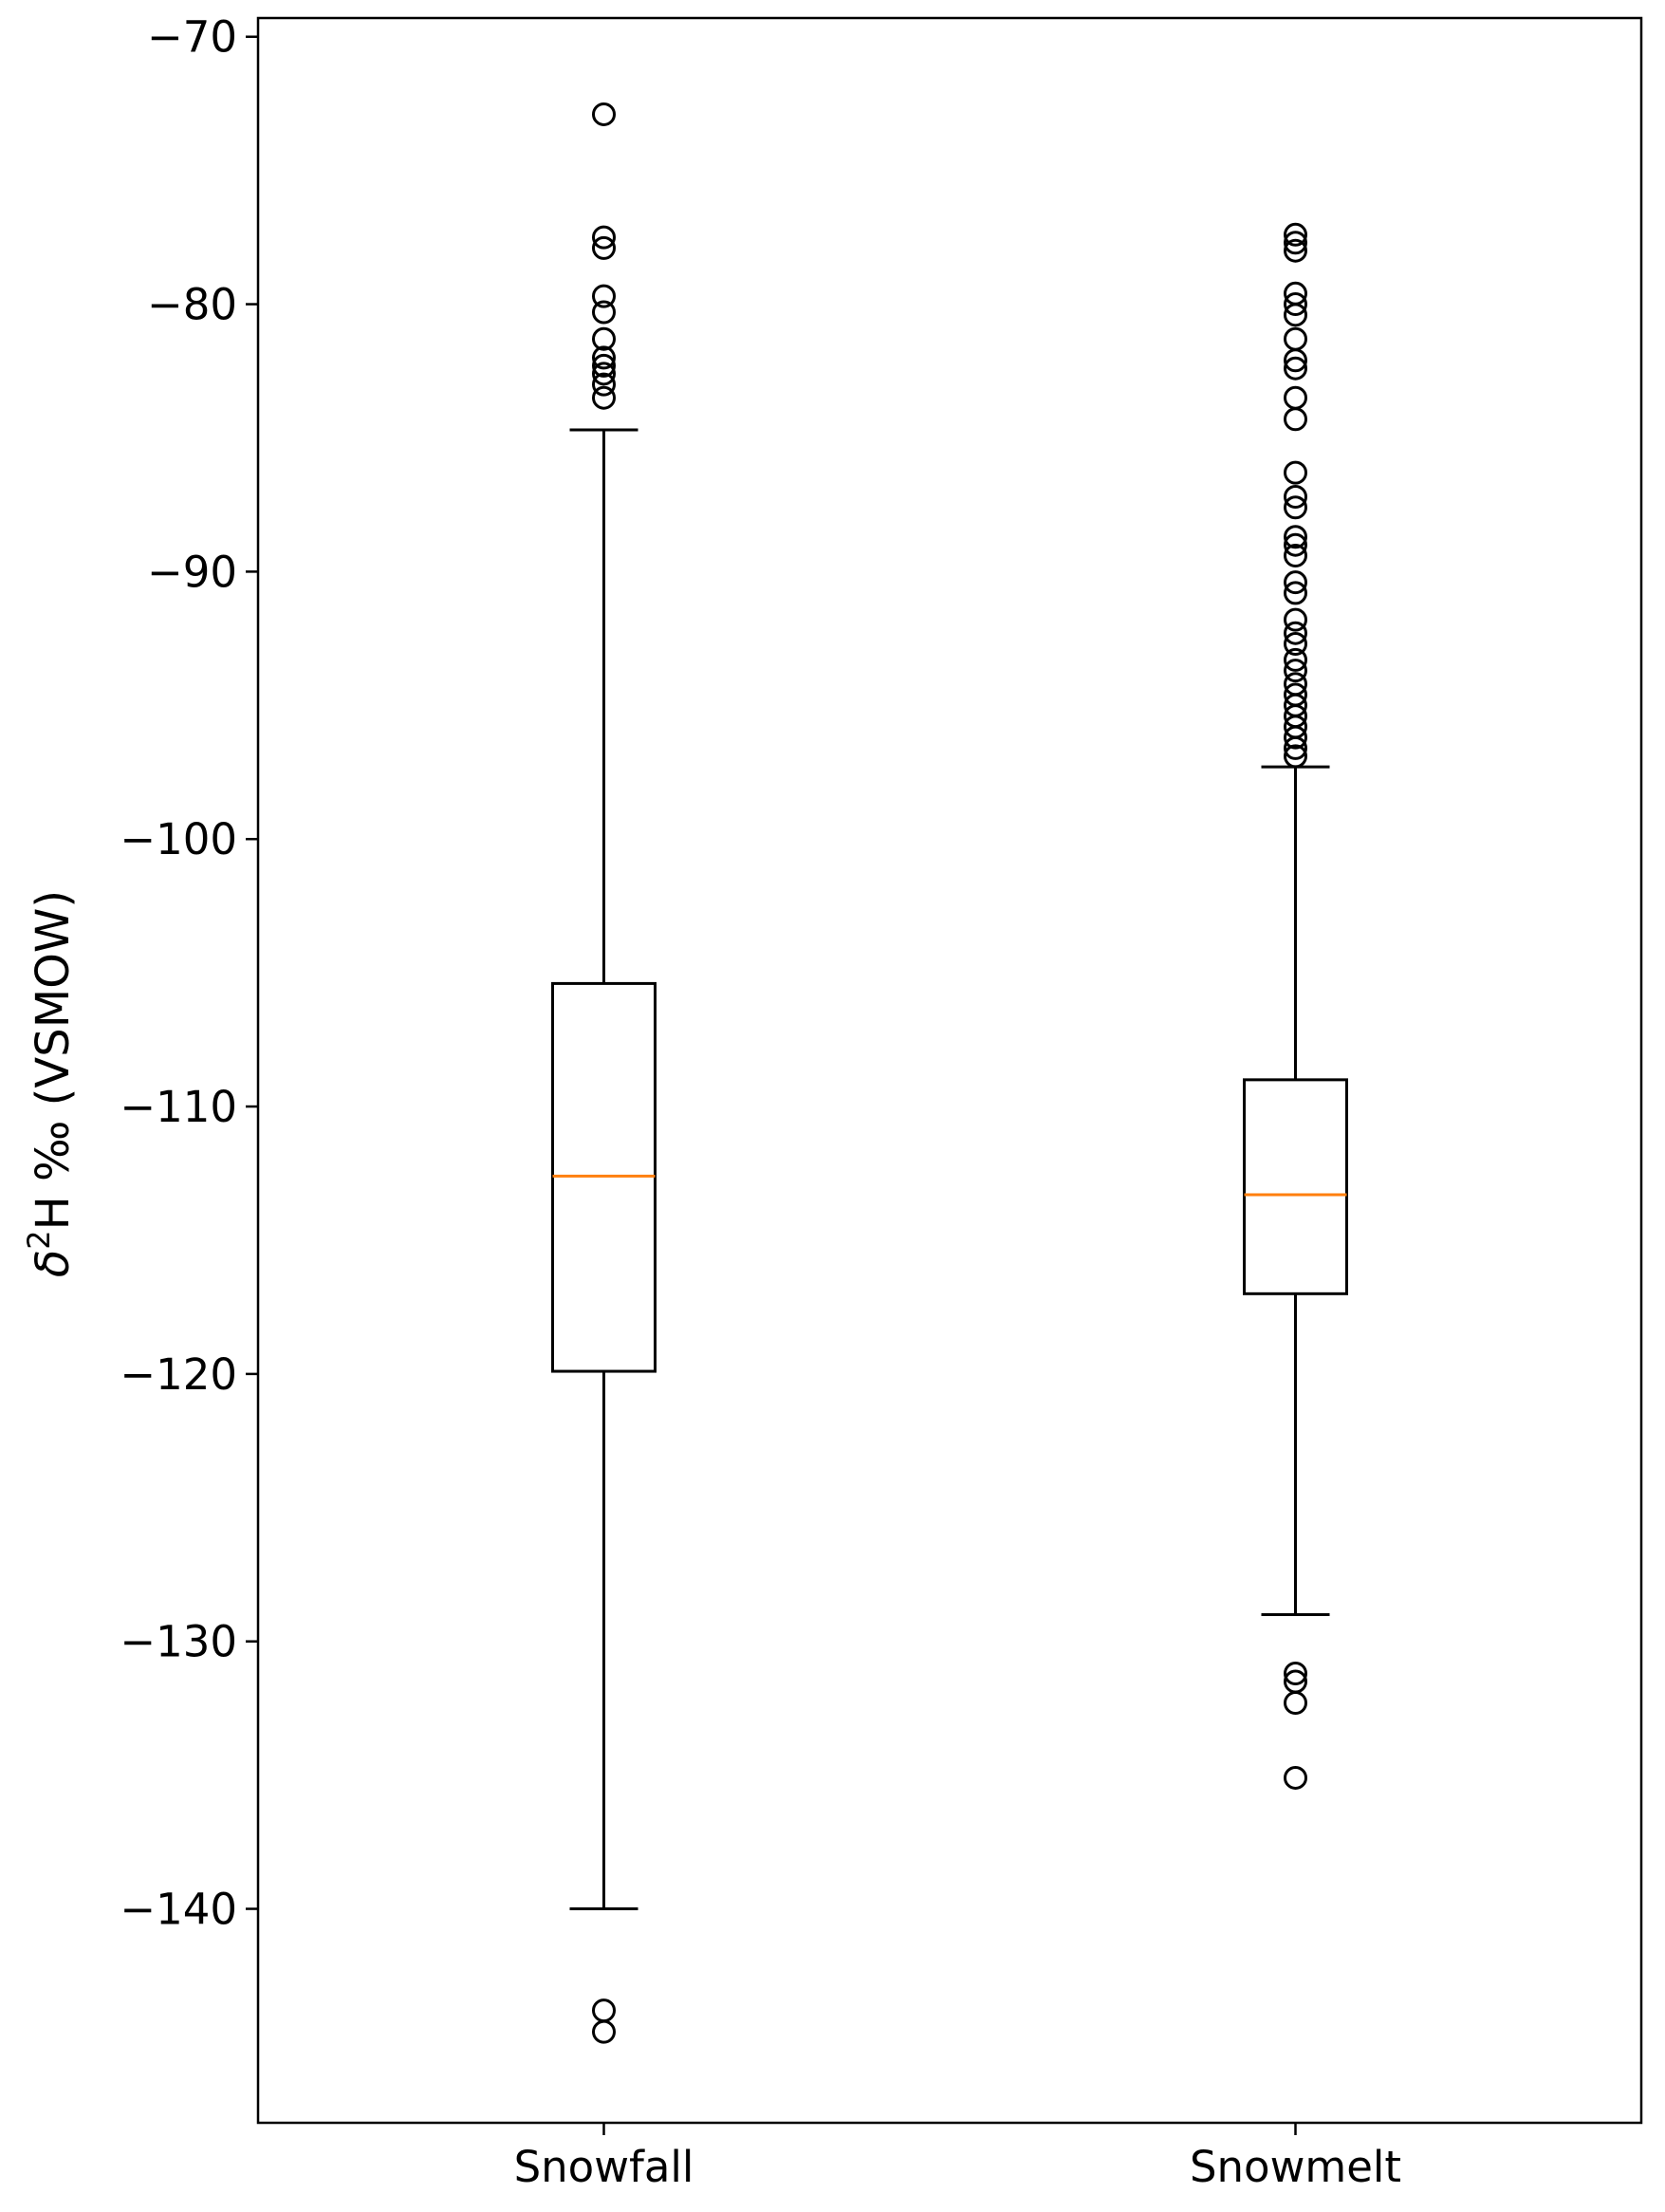 This screenshot has width=1665, height=2212. What do you see at coordinates (604, 2167) in the screenshot?
I see `x-tick-label: Snowfall` at bounding box center [604, 2167].